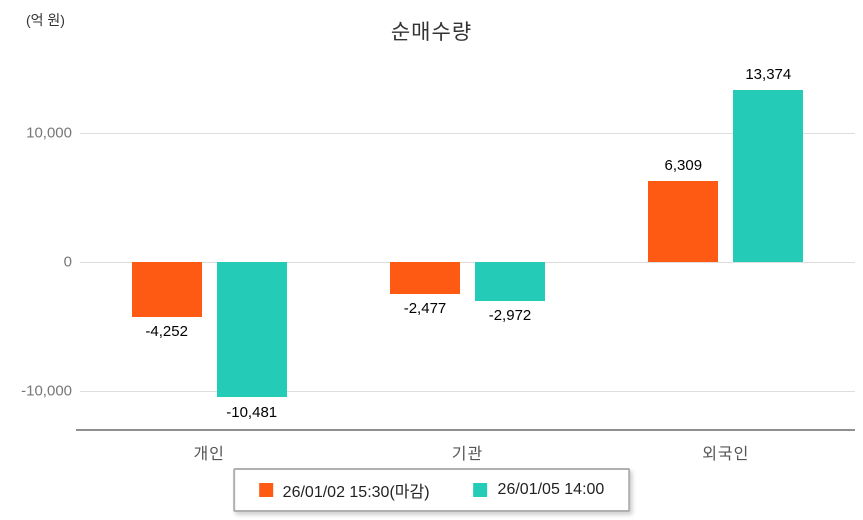 This screenshot has width=863, height=520. What do you see at coordinates (425, 309) in the screenshot?
I see `bar-value-label: -2,477` at bounding box center [425, 309].